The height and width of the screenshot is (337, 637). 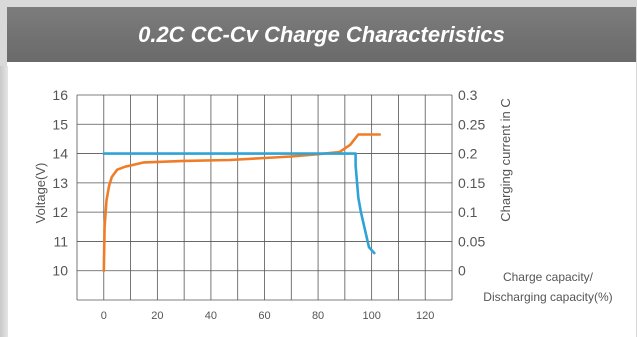 I want to click on y-tick-label: 16, so click(x=60, y=95).